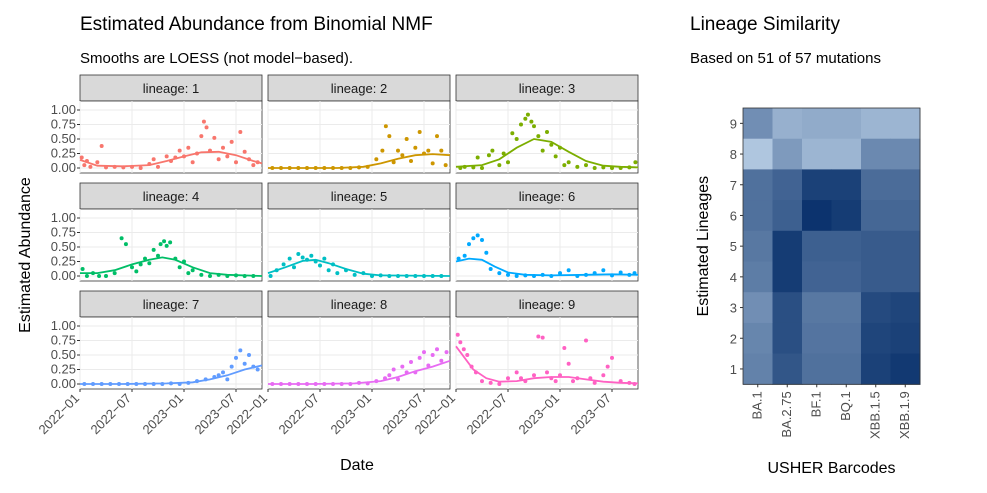  Describe the element at coordinates (733, 369) in the screenshot. I see `heatmap-row-label: 1` at that location.